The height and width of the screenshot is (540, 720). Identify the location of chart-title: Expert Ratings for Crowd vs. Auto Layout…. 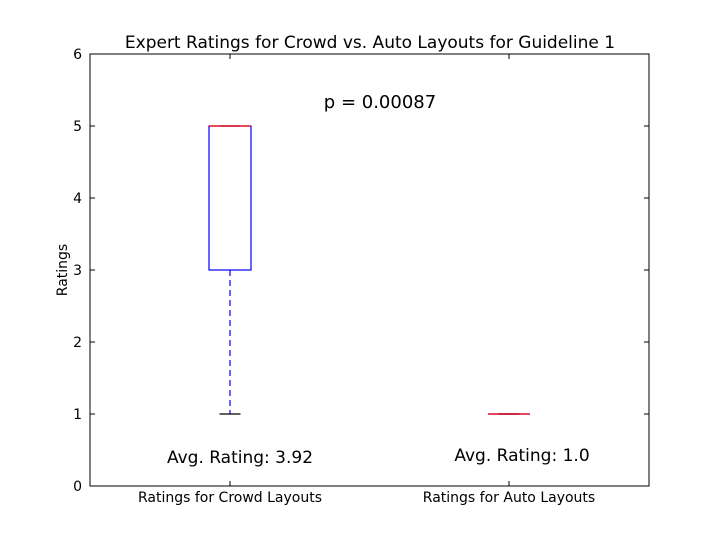
(370, 43).